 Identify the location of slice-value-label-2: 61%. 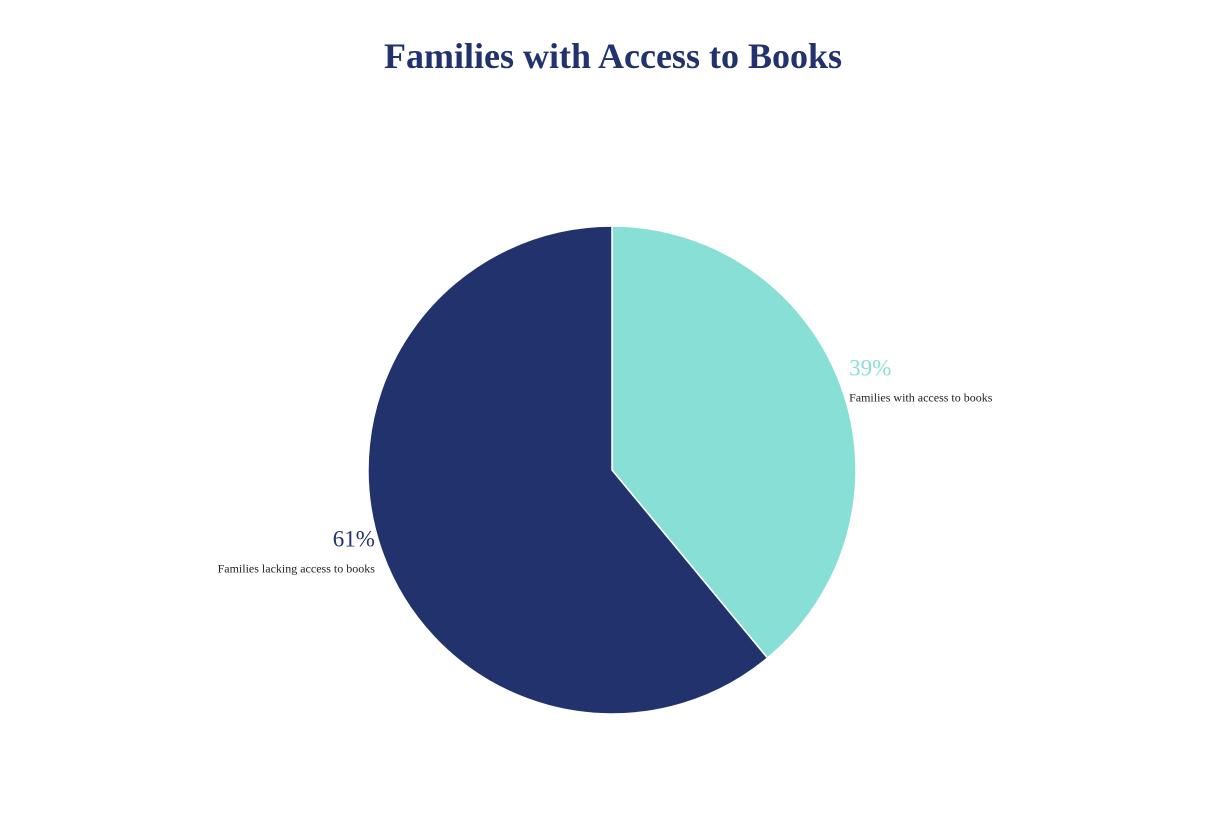
(354, 538).